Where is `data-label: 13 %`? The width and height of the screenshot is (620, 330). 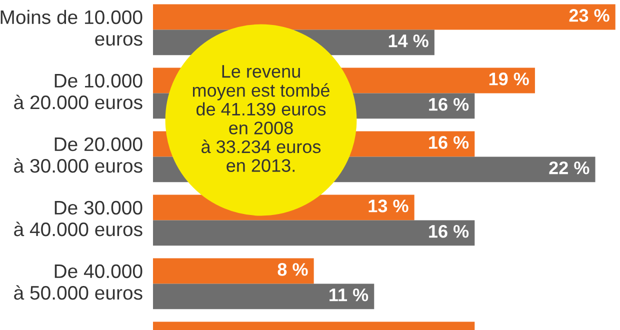
data-label: 13 % is located at coordinates (388, 206).